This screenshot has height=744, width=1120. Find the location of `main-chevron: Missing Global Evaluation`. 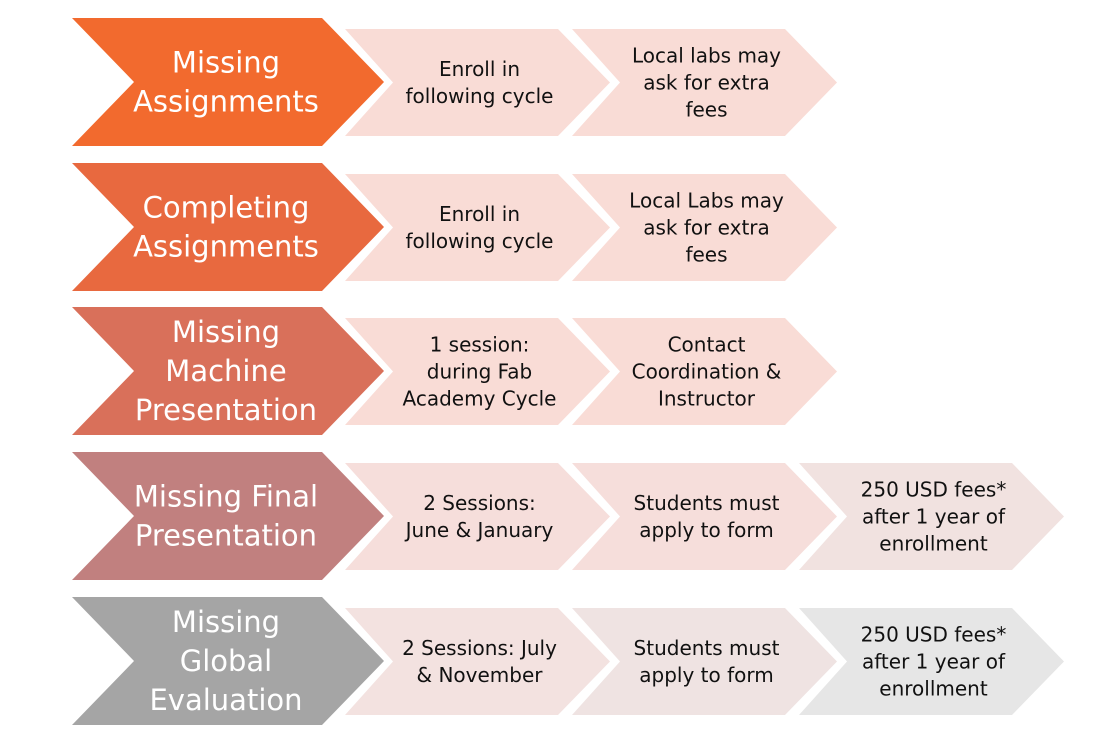

main-chevron: Missing Global Evaluation is located at coordinates (228, 661).